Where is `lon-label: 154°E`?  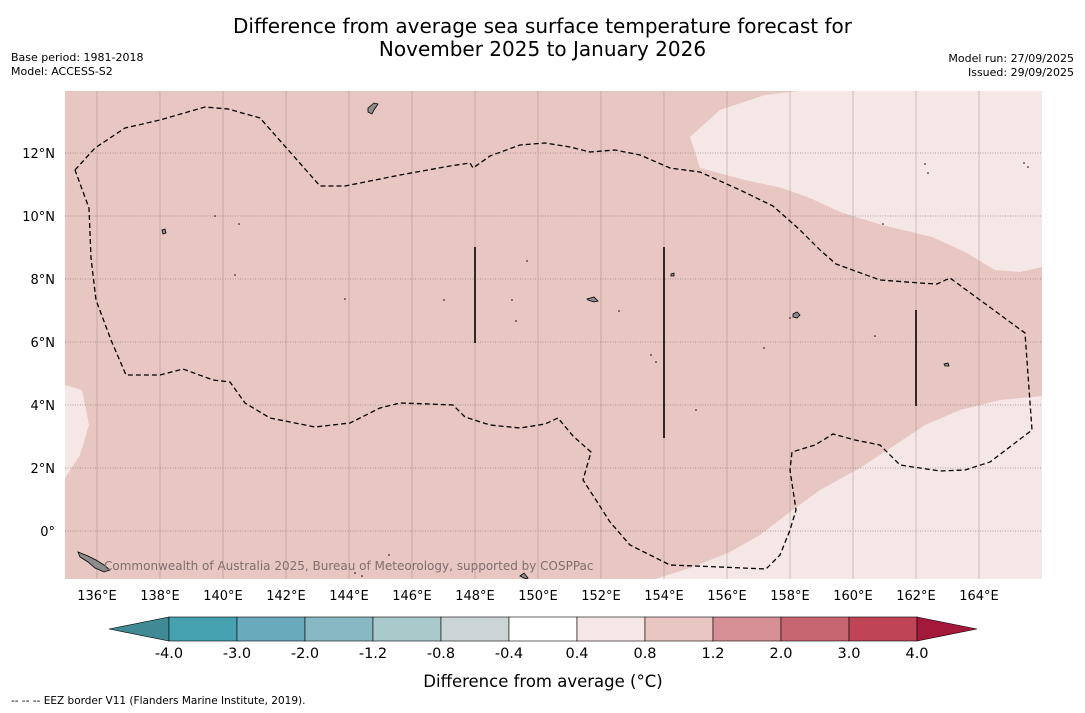 lon-label: 154°E is located at coordinates (664, 596).